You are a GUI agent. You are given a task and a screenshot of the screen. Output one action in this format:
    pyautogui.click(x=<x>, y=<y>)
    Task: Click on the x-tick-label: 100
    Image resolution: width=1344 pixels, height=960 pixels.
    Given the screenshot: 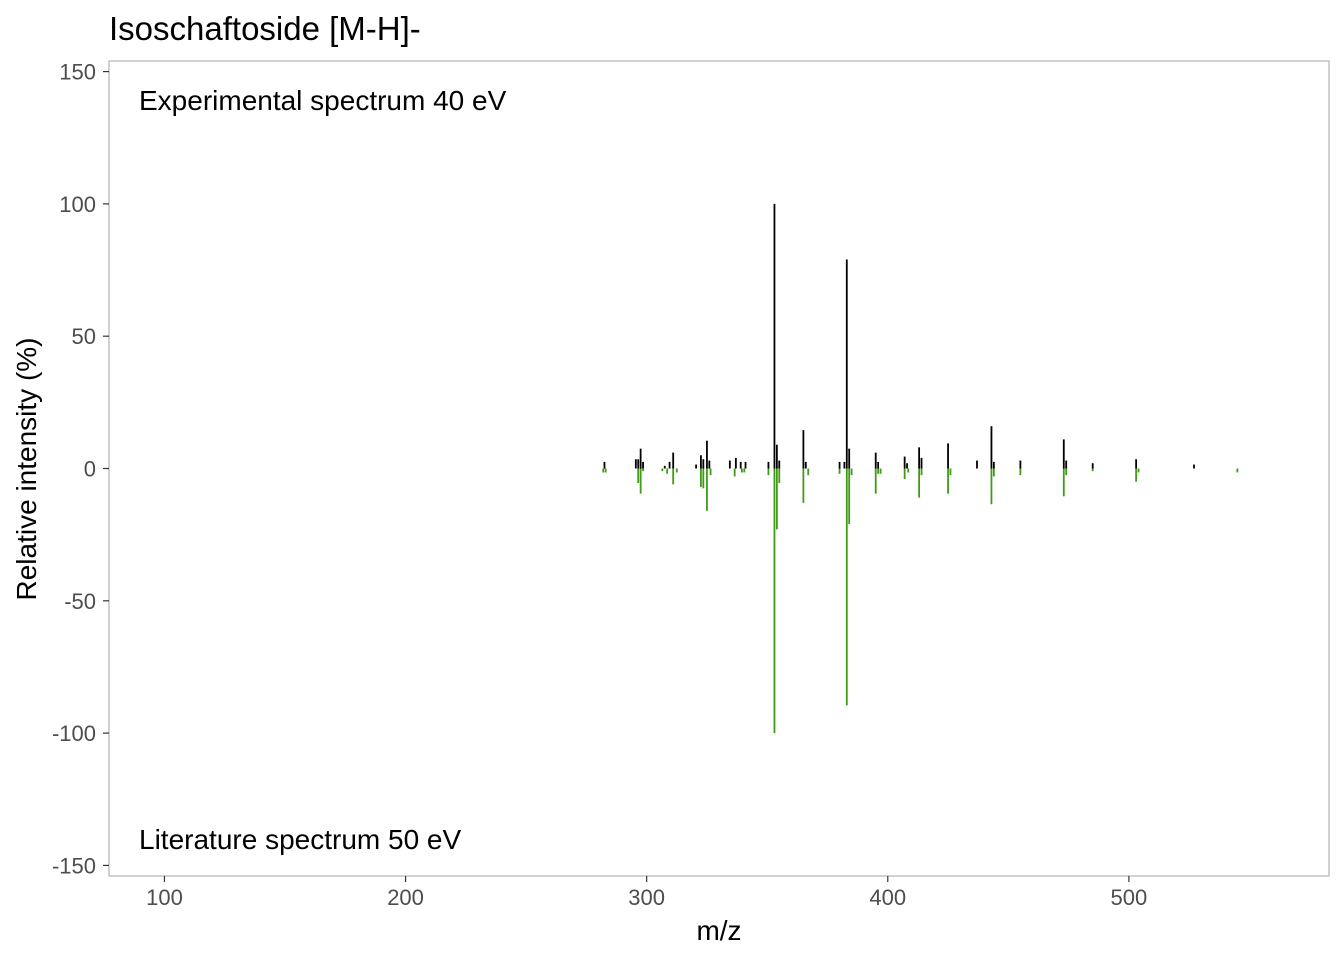 What is the action you would take?
    pyautogui.click(x=164, y=897)
    